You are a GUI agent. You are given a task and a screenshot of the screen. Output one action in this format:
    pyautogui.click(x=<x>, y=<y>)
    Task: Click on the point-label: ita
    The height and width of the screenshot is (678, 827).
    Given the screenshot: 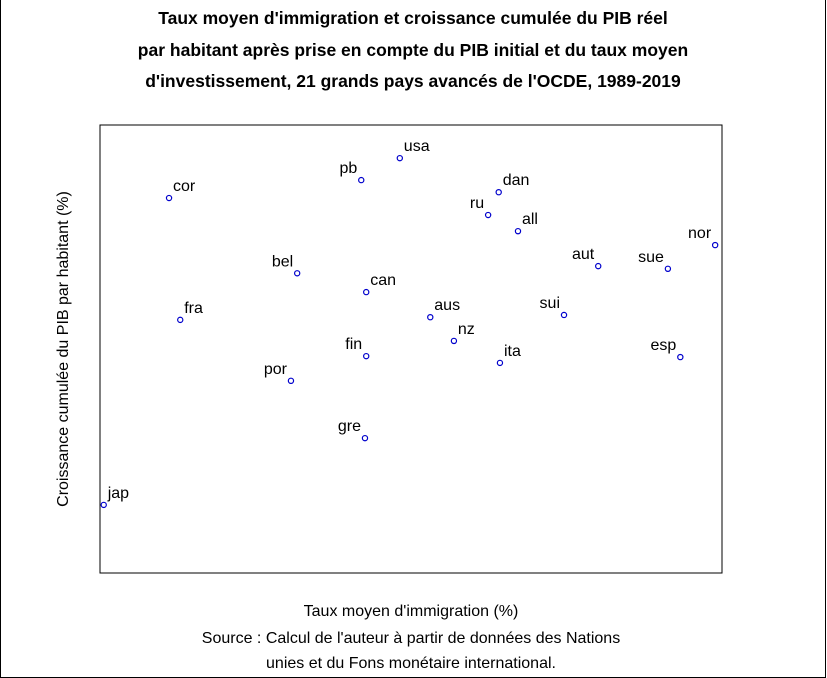 What is the action you would take?
    pyautogui.click(x=512, y=351)
    